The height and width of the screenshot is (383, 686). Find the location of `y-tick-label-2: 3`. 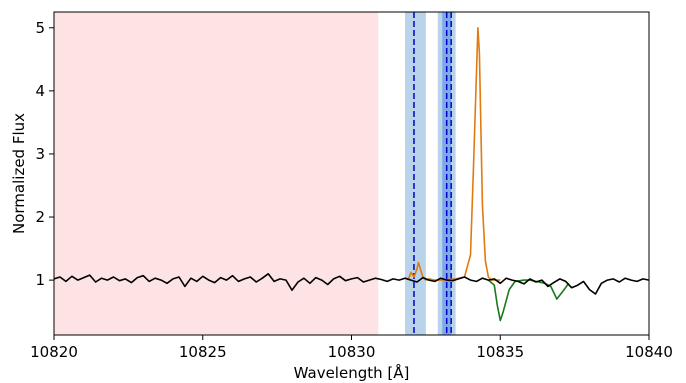

y-tick-label-2: 3 is located at coordinates (40, 154).